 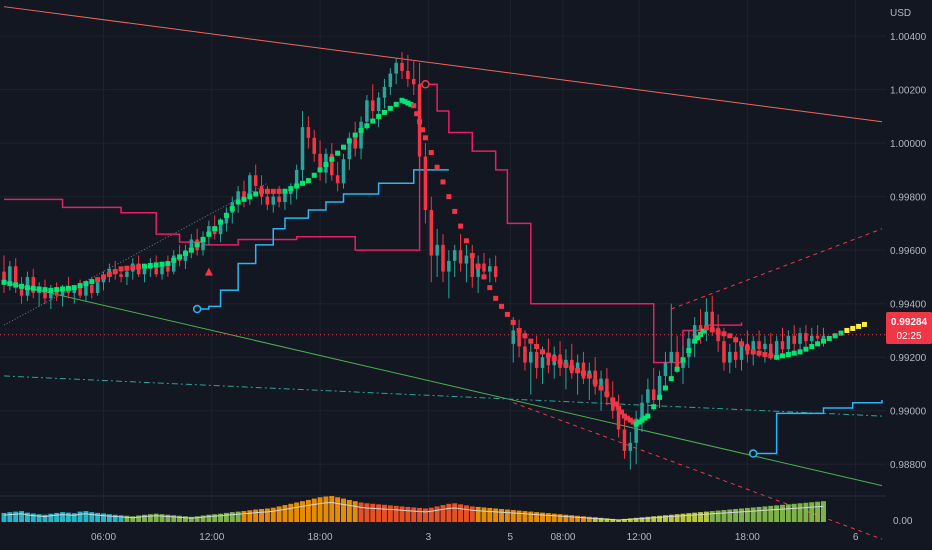 I want to click on time-tick-label: 06:00, so click(x=103, y=537).